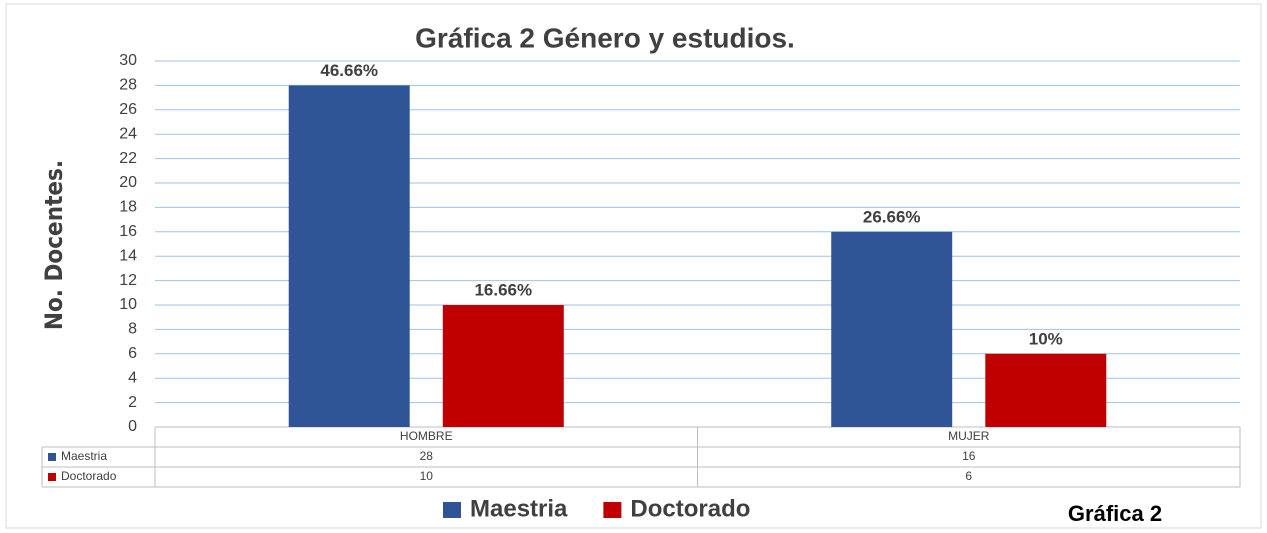 The height and width of the screenshot is (533, 1267). Describe the element at coordinates (132, 402) in the screenshot. I see `y-tick-label: 2` at that location.